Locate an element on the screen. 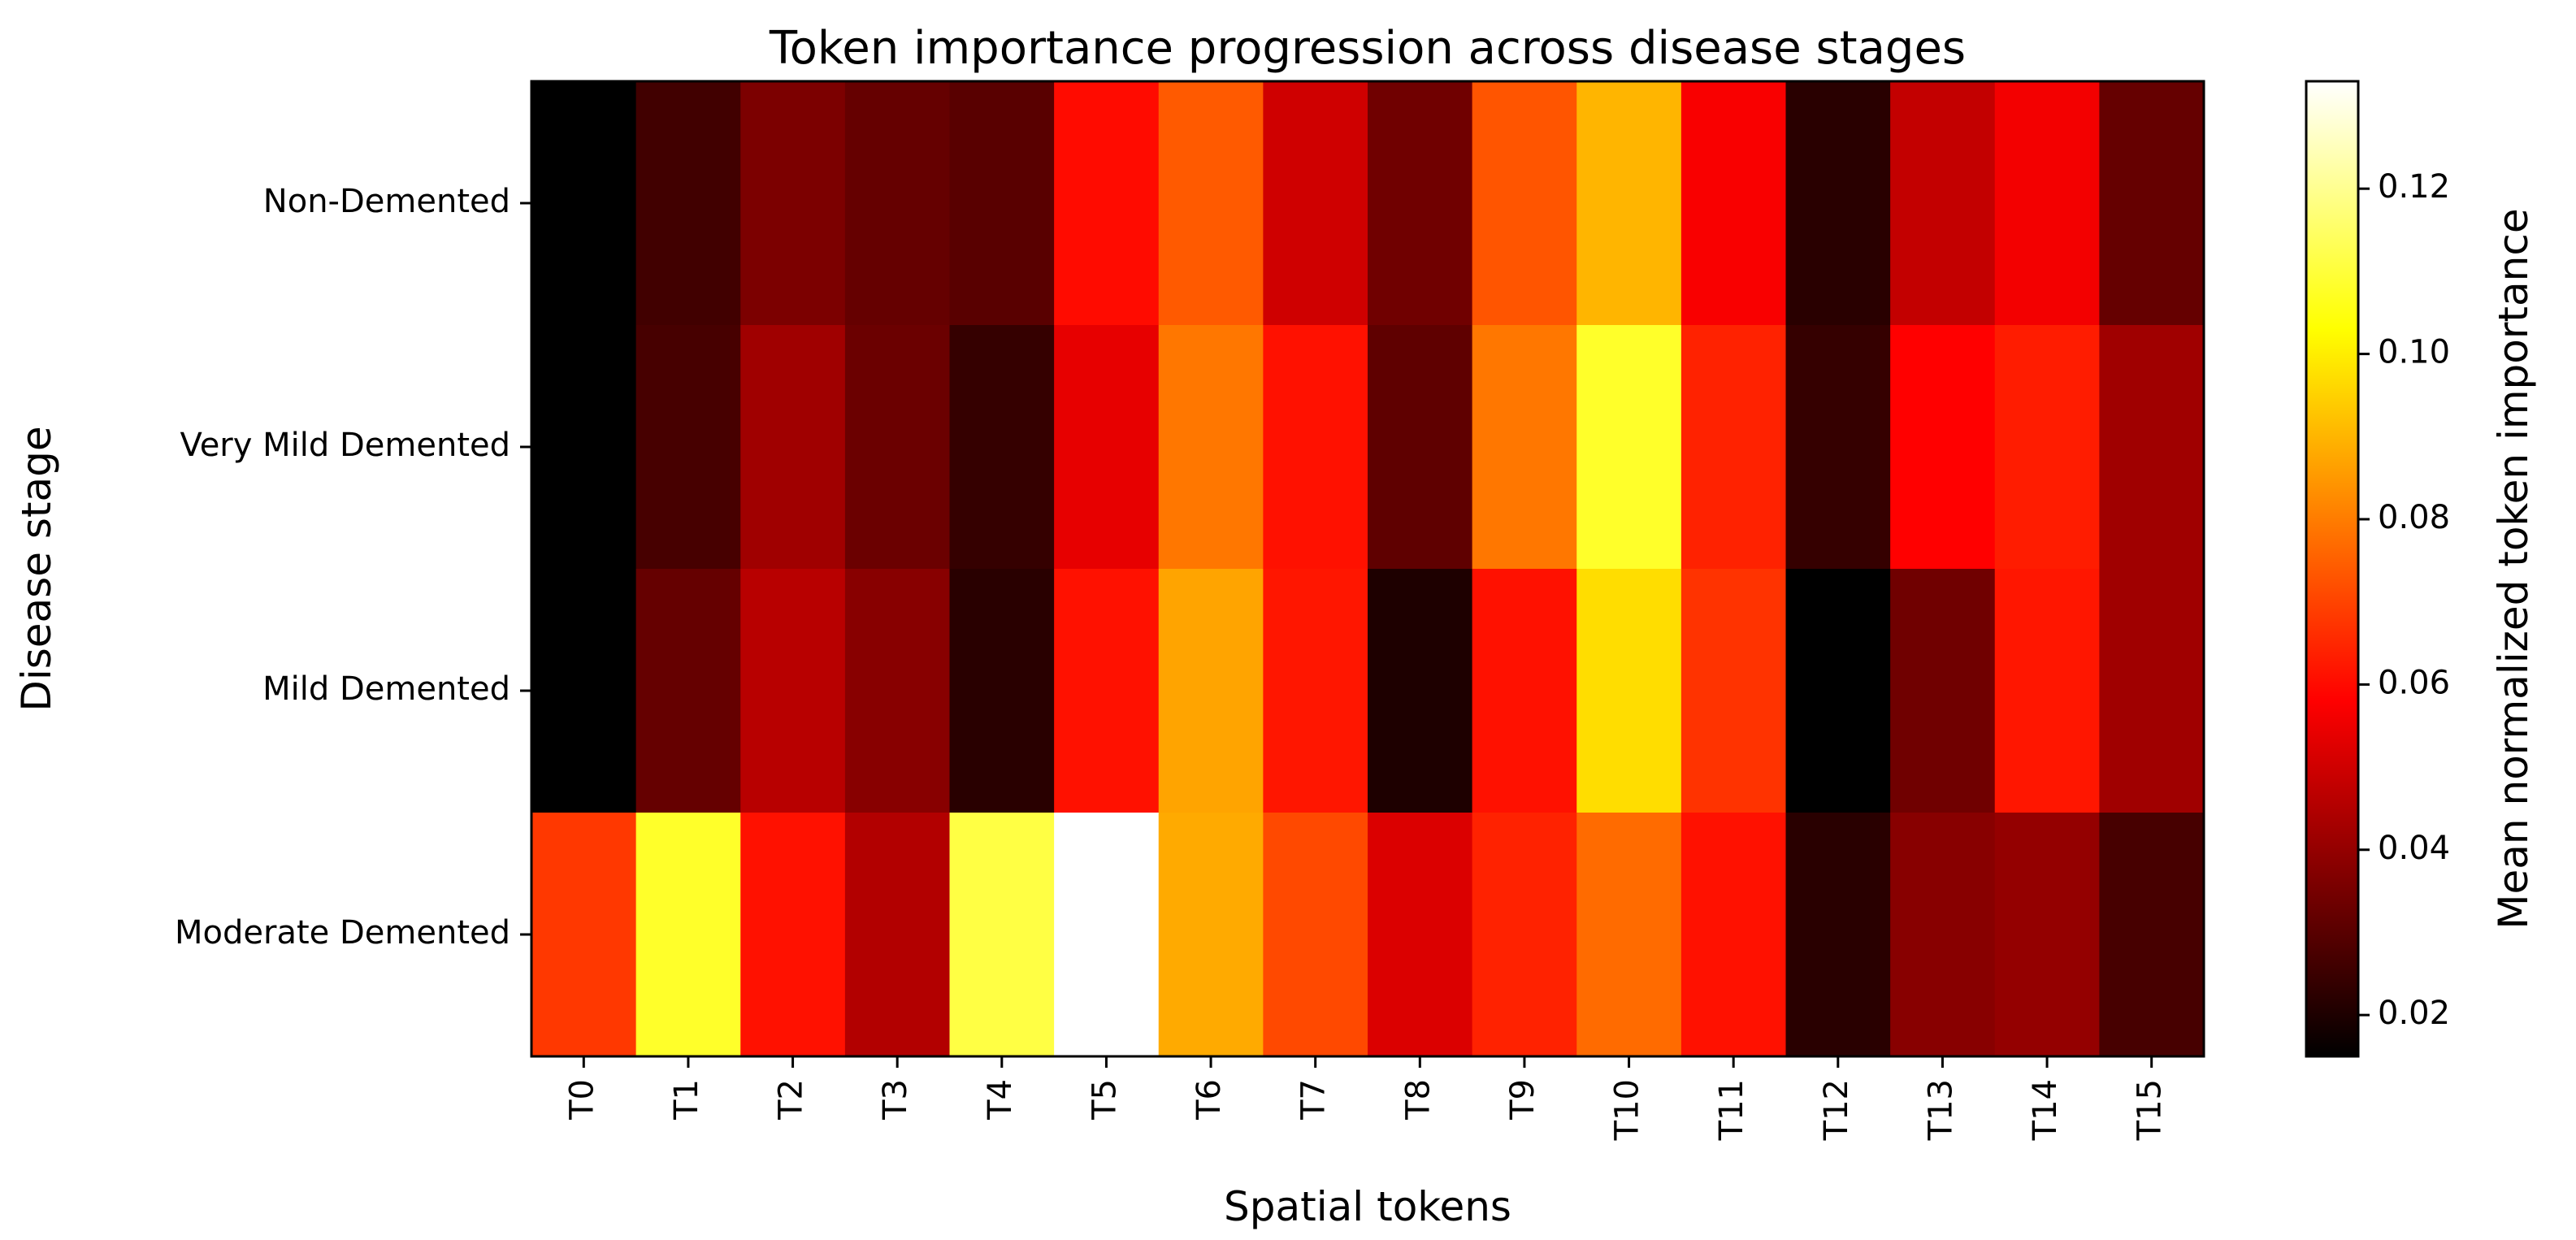 Image resolution: width=2576 pixels, height=1240 pixels. x-axis-label: Spatial tokens is located at coordinates (1367, 1207).